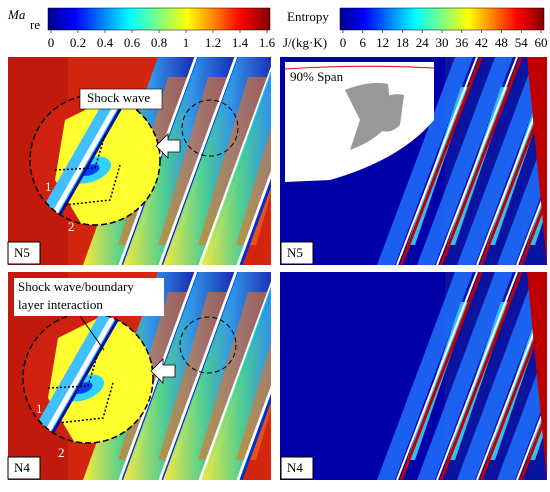 The image size is (550, 492). Describe the element at coordinates (118, 97) in the screenshot. I see `annotation: Shock wave` at that location.